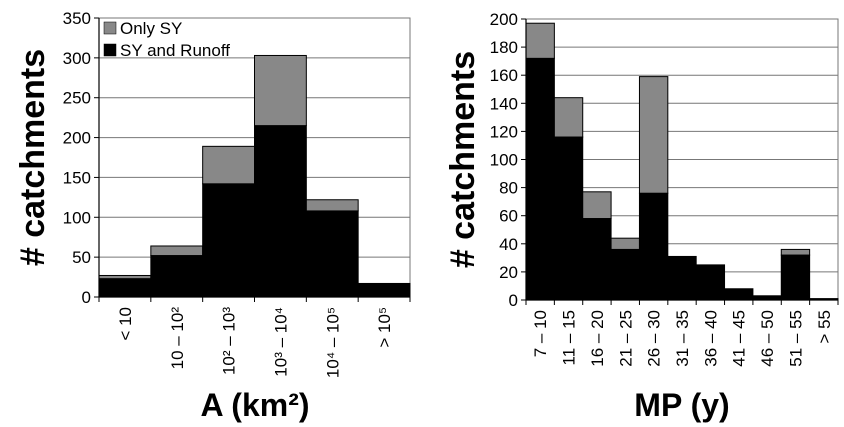  What do you see at coordinates (739, 338) in the screenshot?
I see `x-tick-label: 41 – 45` at bounding box center [739, 338].